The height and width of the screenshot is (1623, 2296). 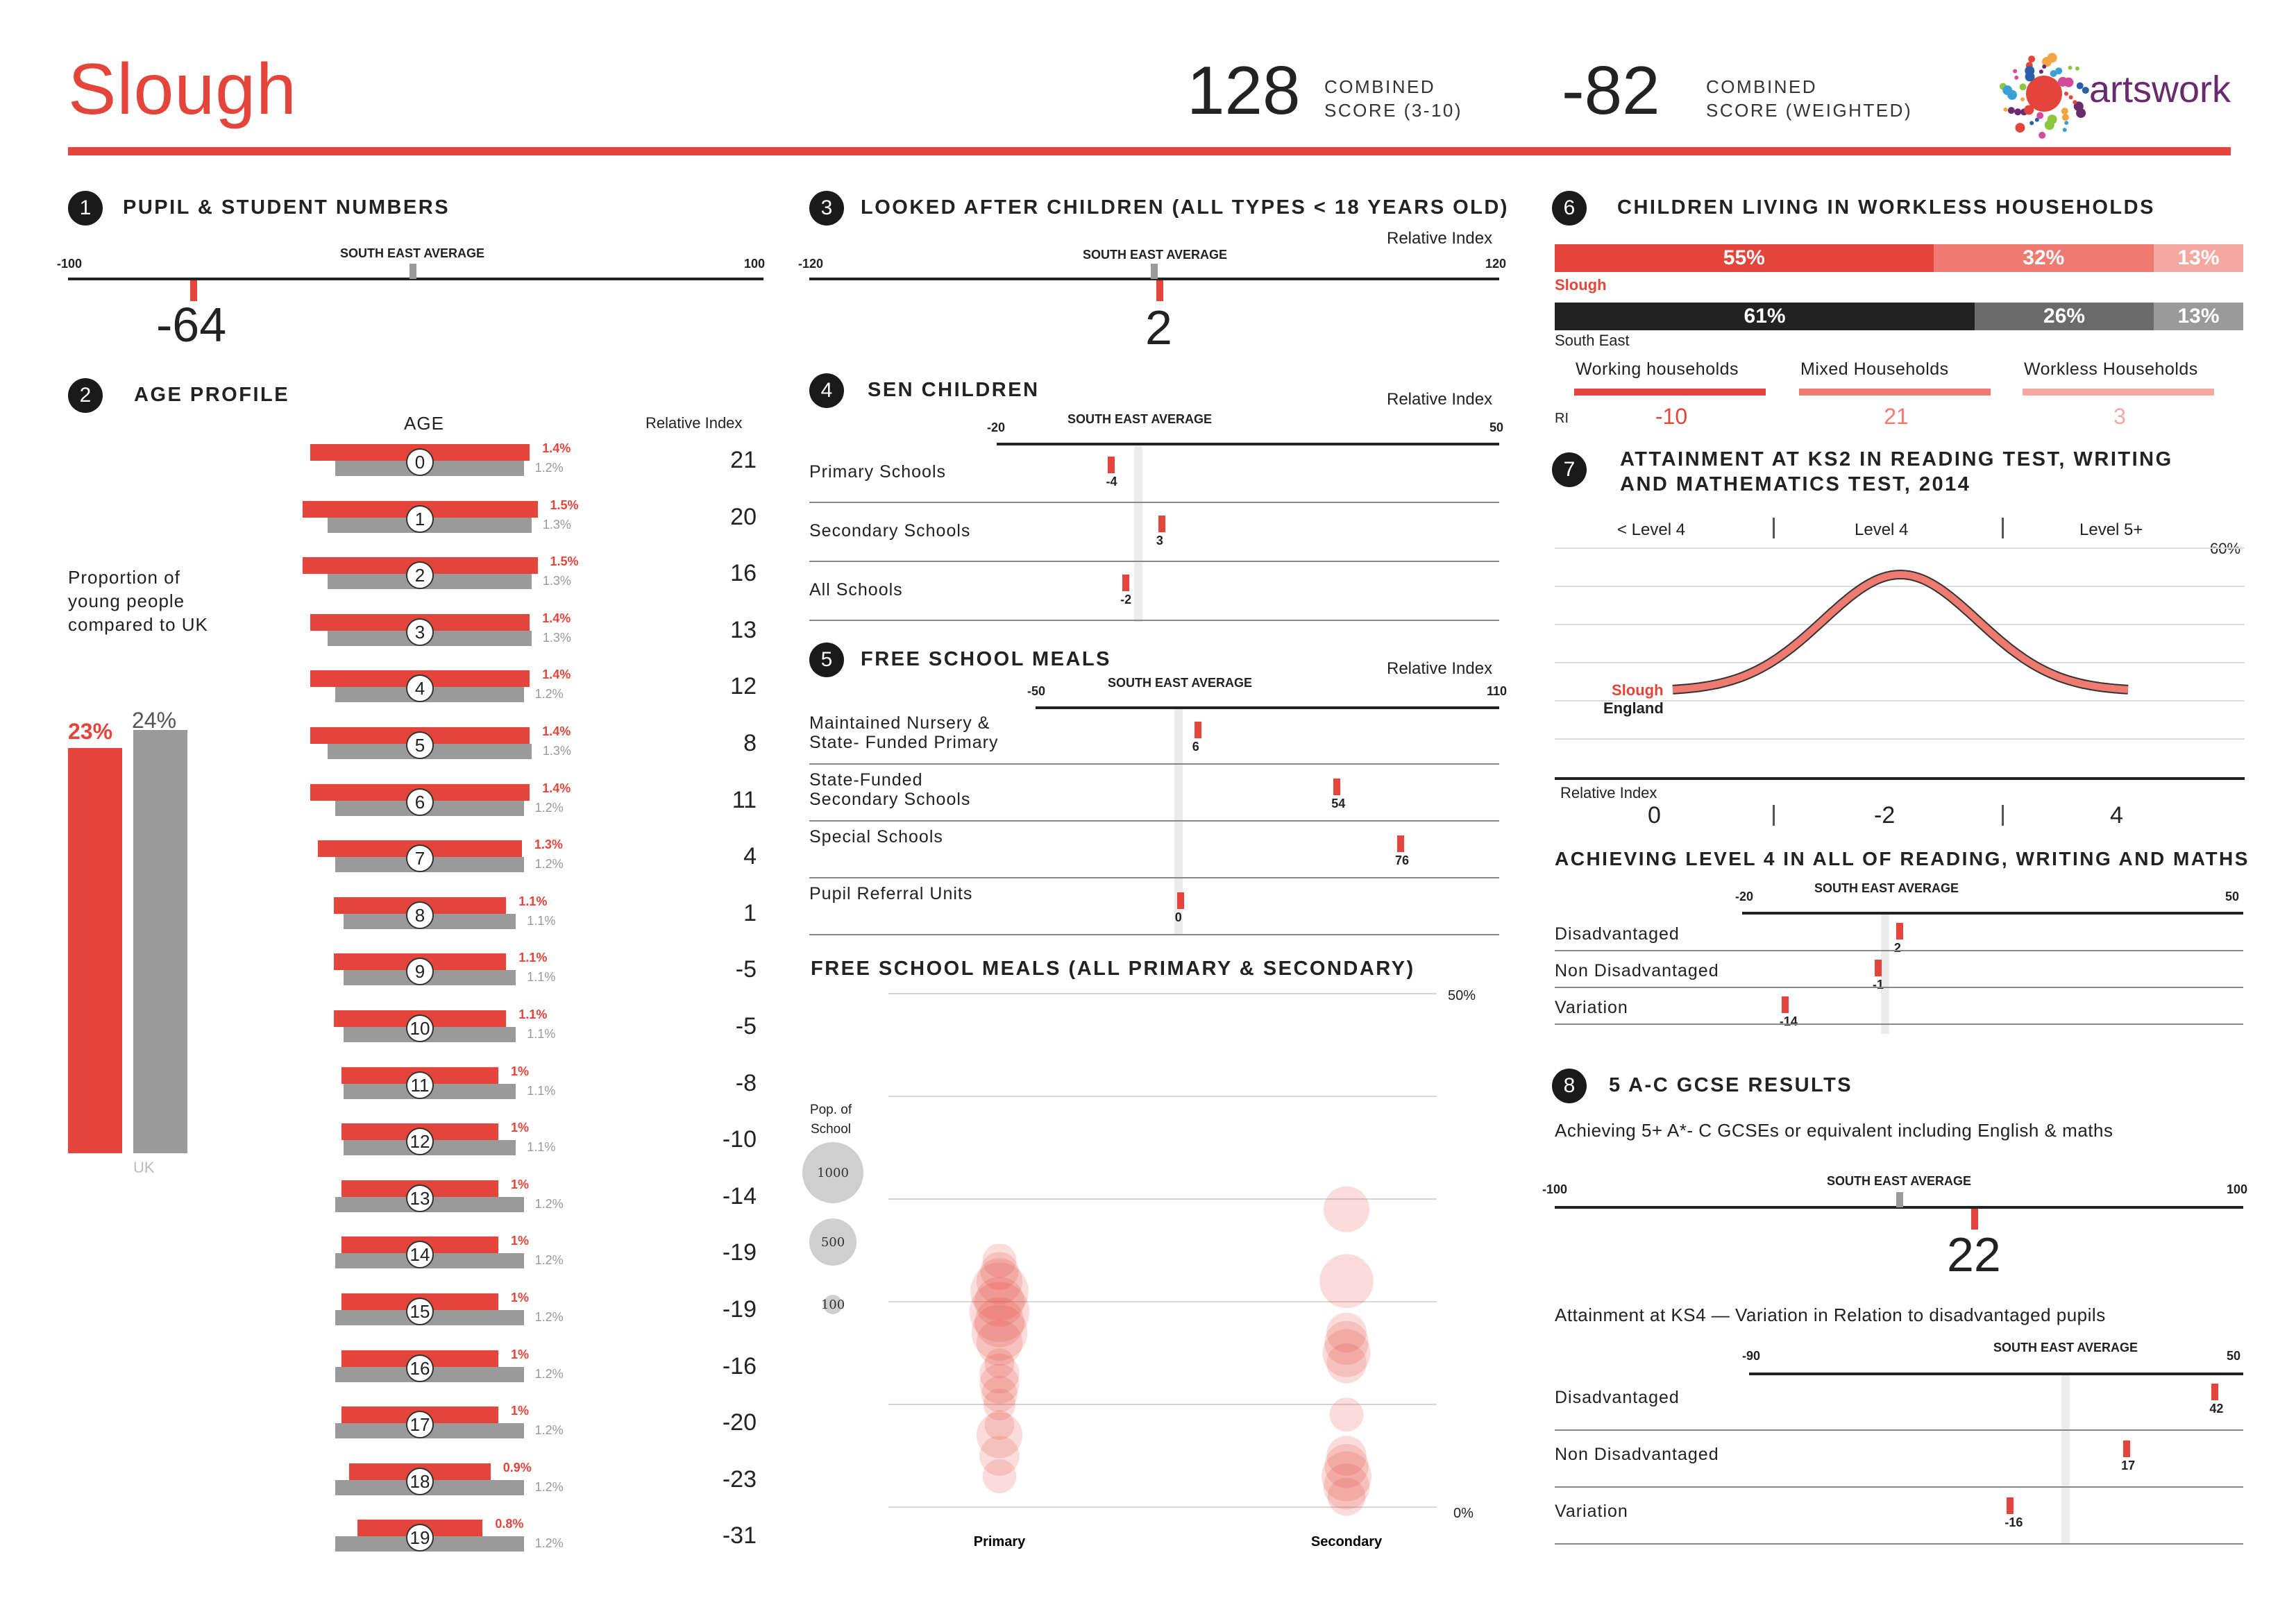 I want to click on section-6-title: CHILDREN LIVING IN WORKLESS HOUSEHOLDS, so click(x=1886, y=207).